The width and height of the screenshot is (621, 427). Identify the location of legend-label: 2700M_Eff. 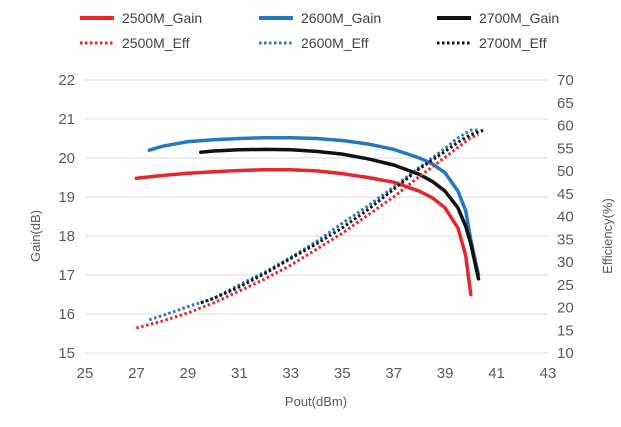
(513, 43).